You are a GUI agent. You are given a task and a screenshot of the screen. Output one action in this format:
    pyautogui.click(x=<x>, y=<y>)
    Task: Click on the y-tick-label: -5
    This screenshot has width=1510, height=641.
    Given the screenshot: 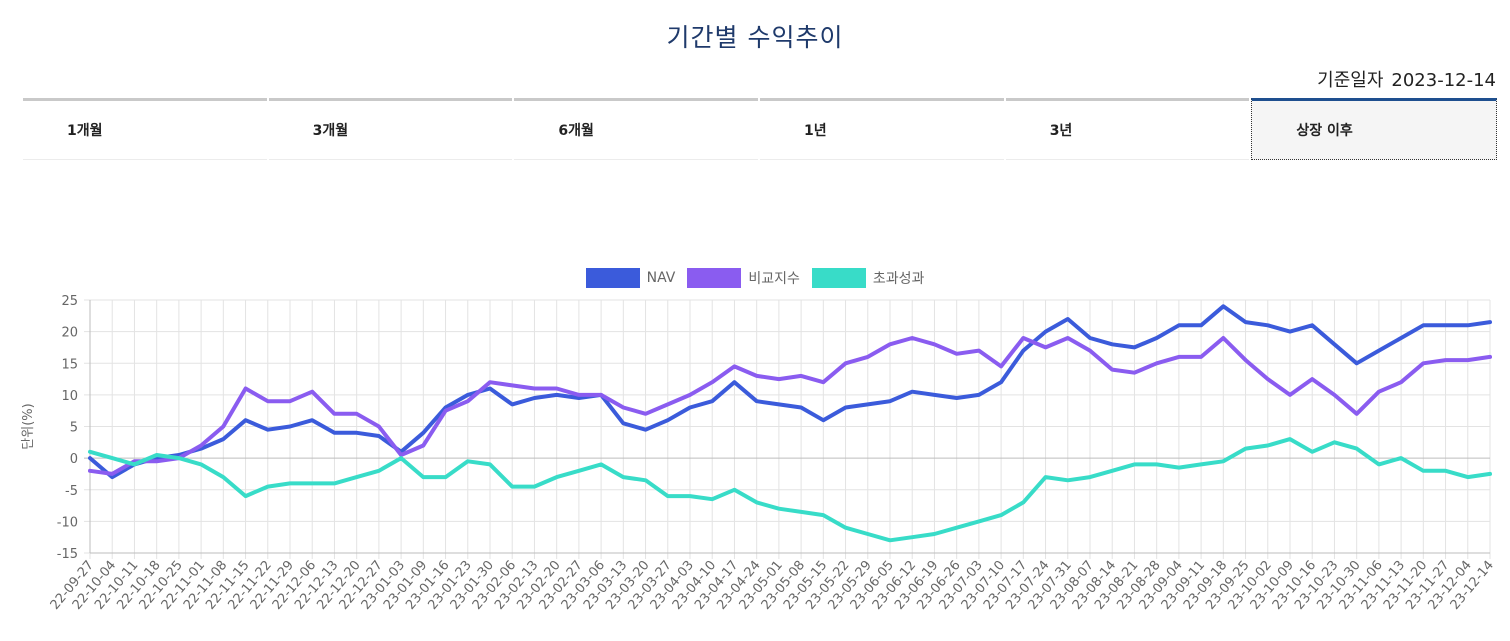 What is the action you would take?
    pyautogui.click(x=71, y=491)
    